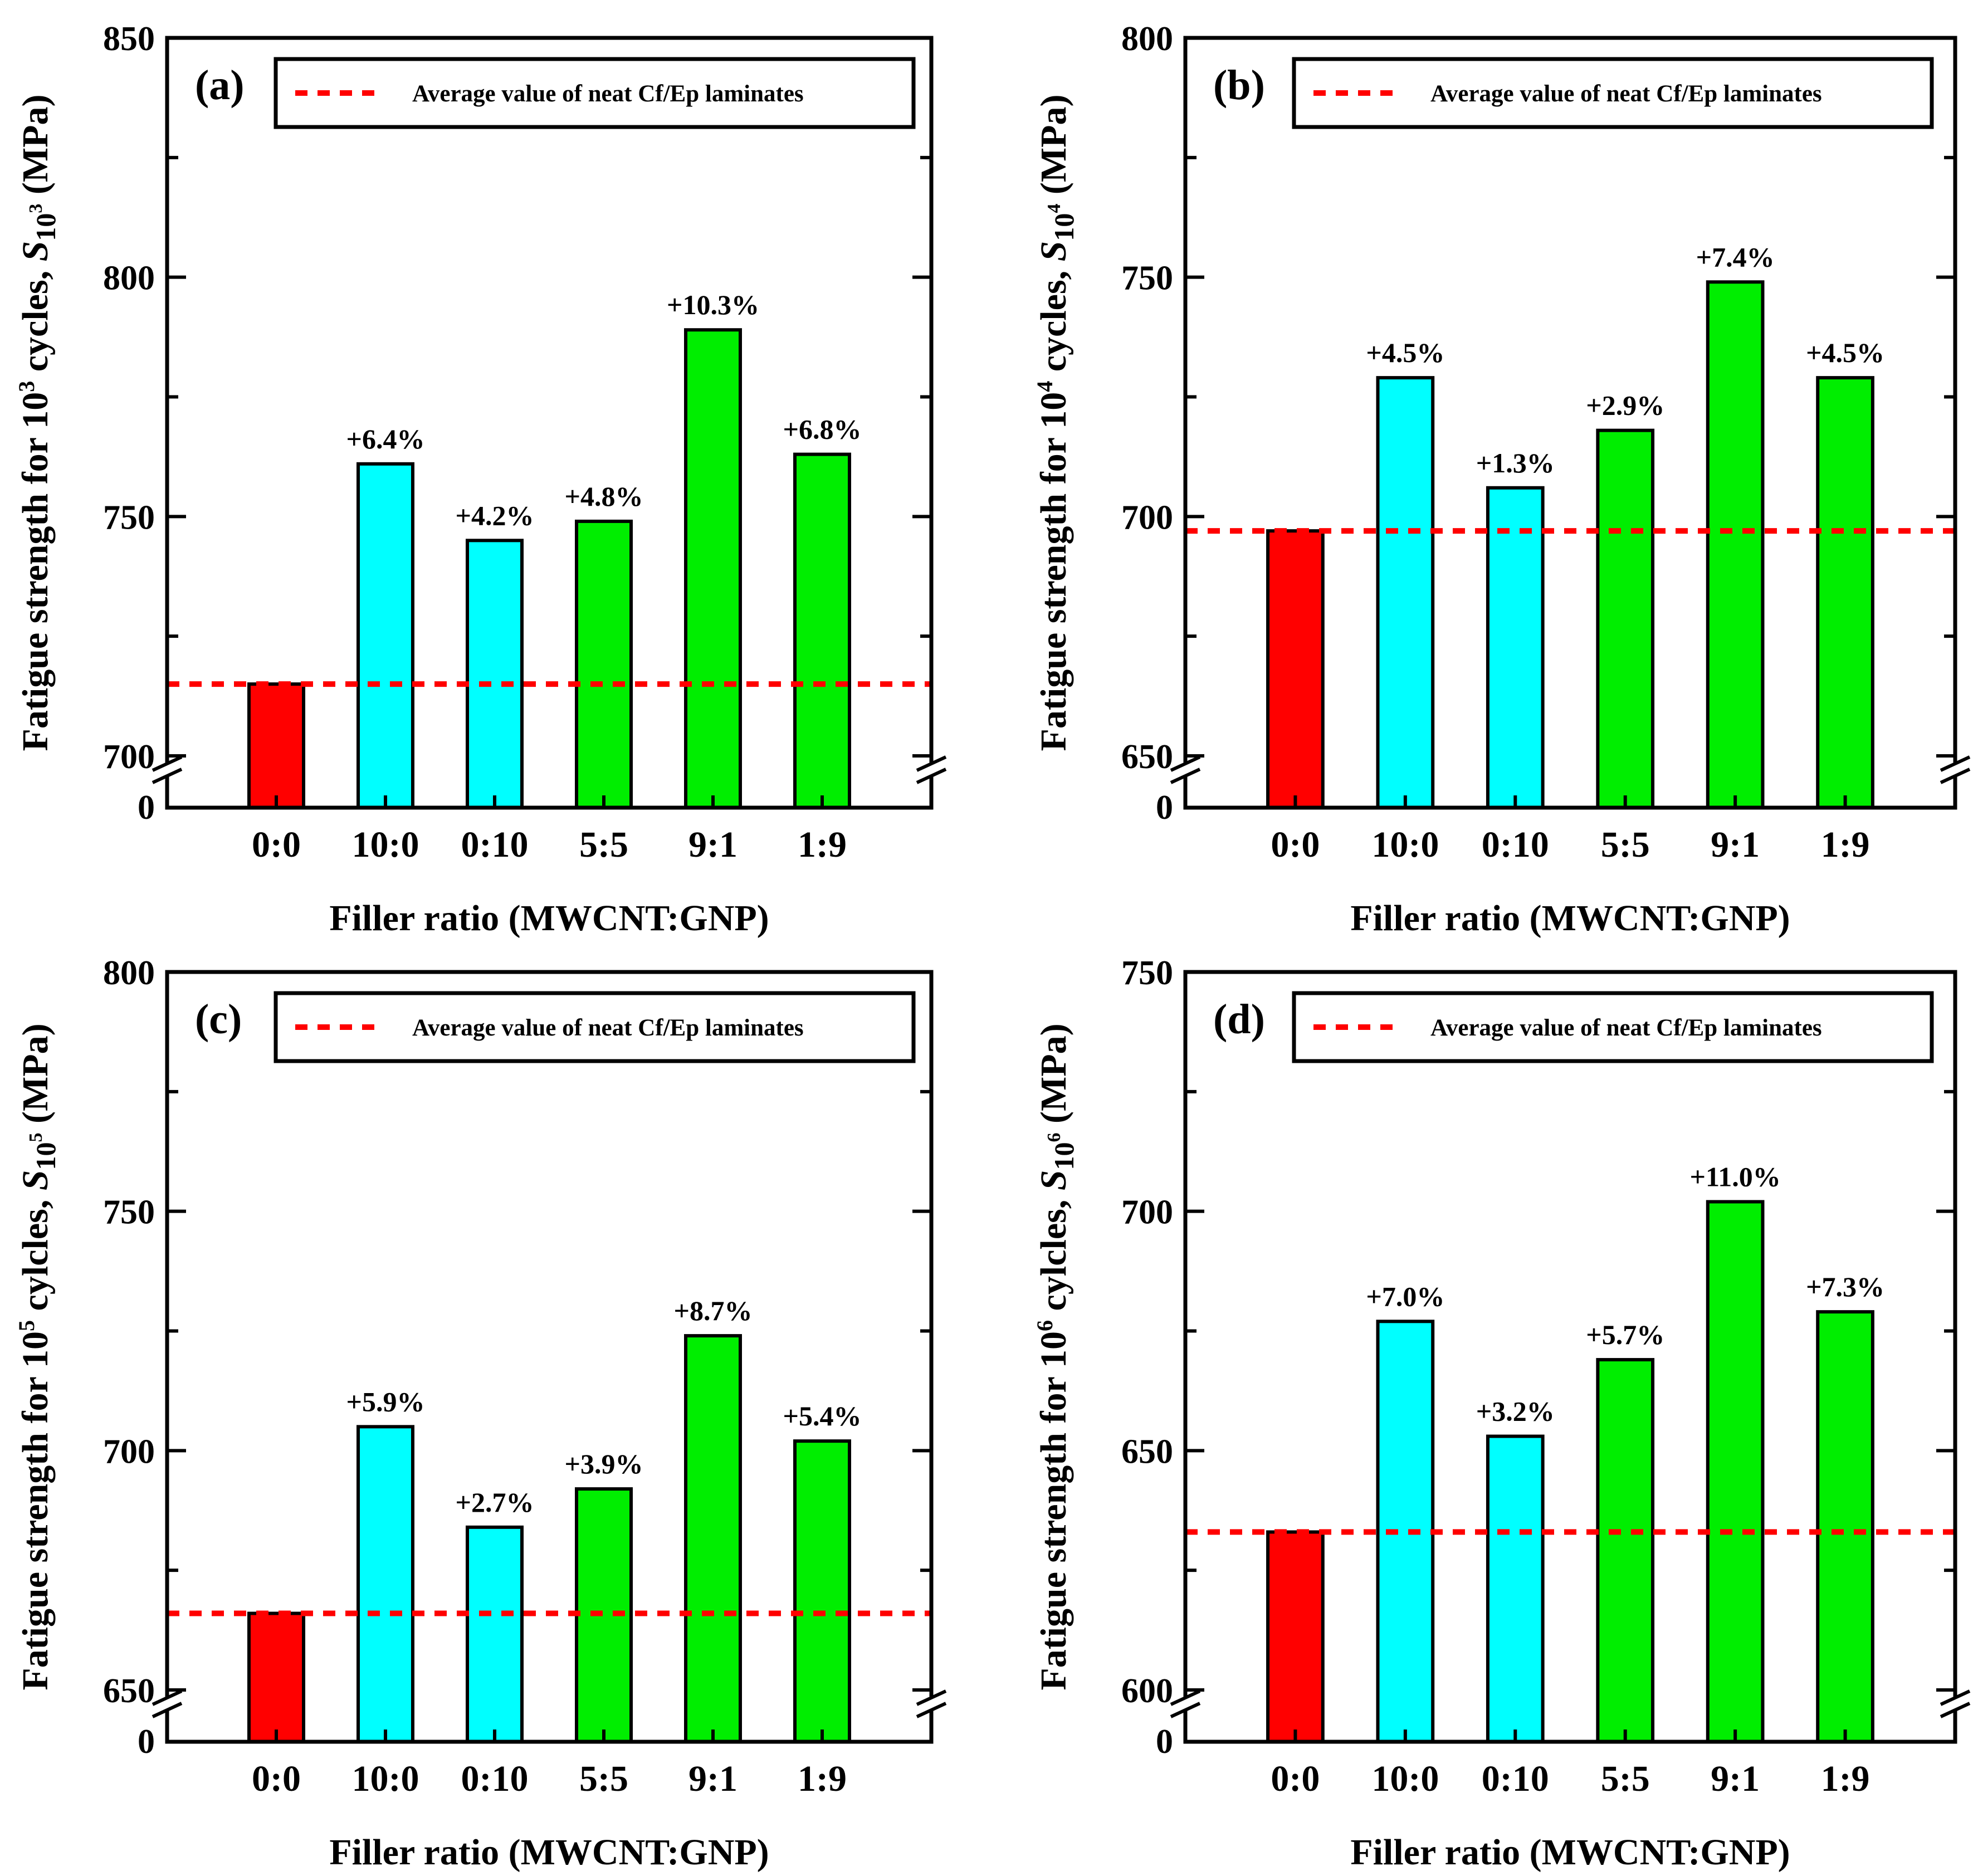  Describe the element at coordinates (1845, 1286) in the screenshot. I see `bar-percent-label: +7.3%` at that location.